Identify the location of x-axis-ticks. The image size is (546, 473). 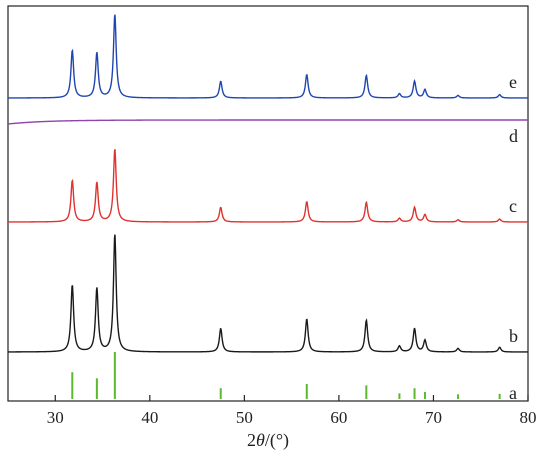
(291, 398).